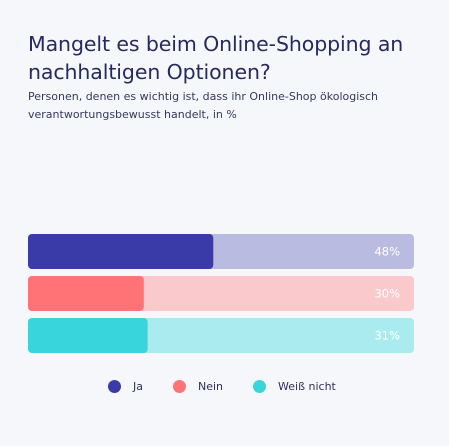  I want to click on bar-value-label-nein: 30%, so click(387, 294).